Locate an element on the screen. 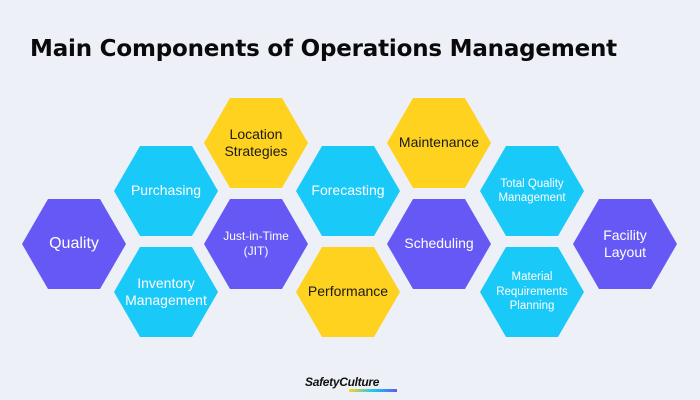  hex-maintenance: Maintenance is located at coordinates (439, 143).